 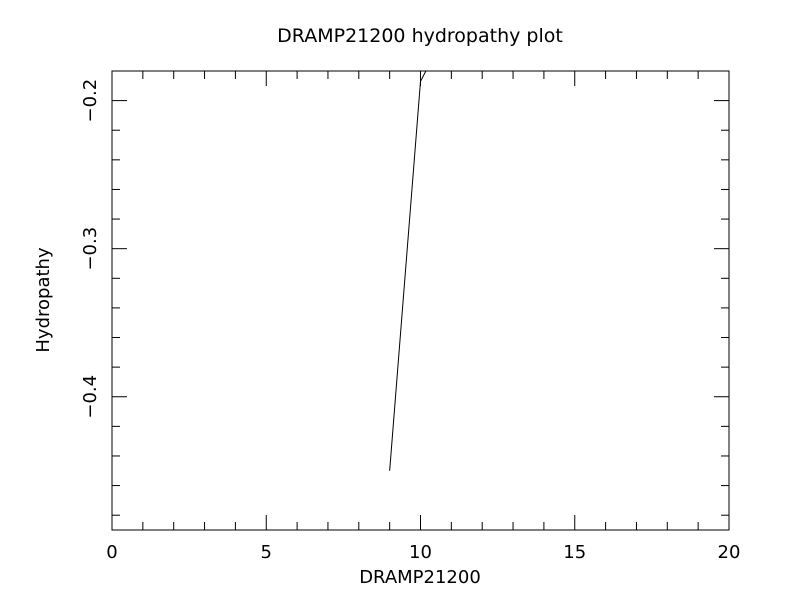 I want to click on y-tick-label: −0.4, so click(x=90, y=397).